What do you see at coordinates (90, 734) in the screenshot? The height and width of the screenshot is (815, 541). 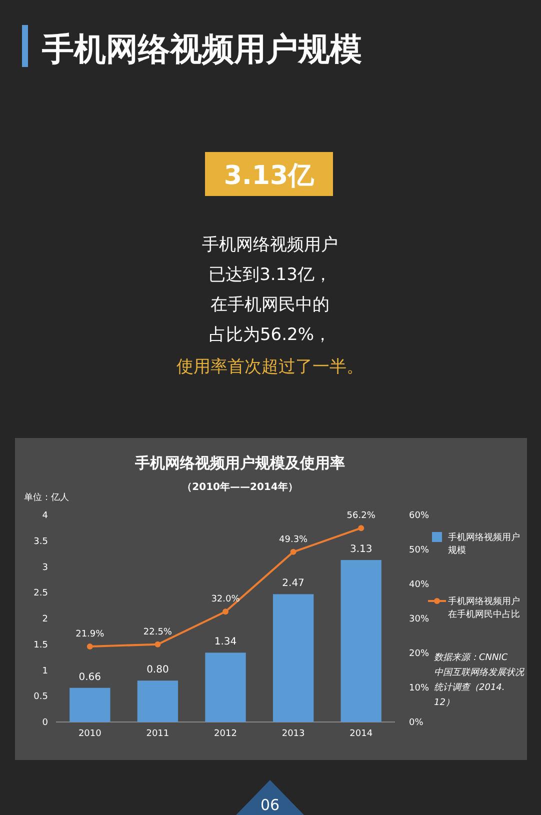 I see `x-tick-label: 2010` at bounding box center [90, 734].